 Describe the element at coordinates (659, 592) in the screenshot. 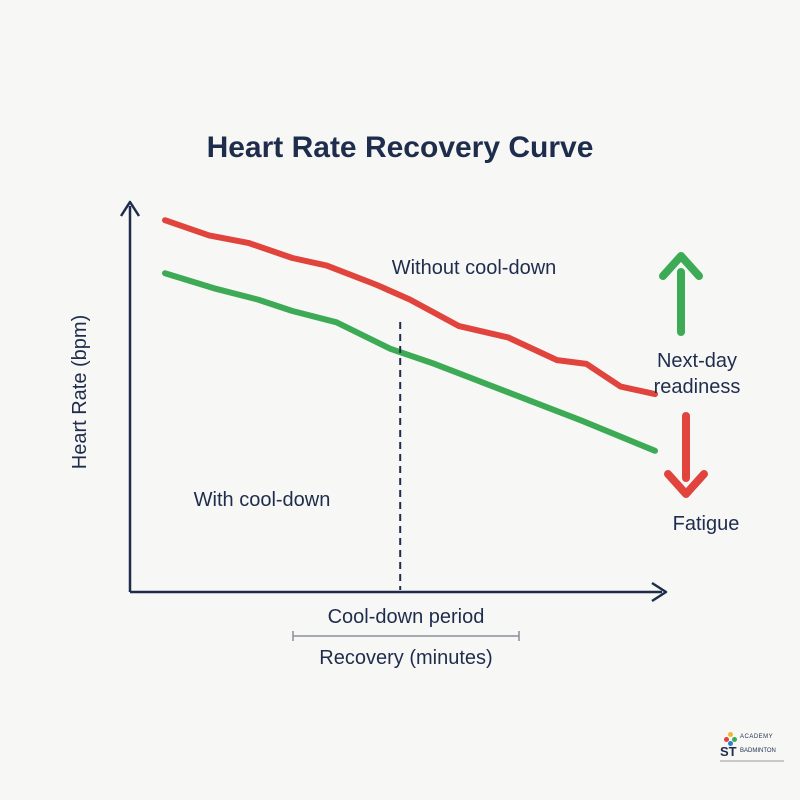

I see `x-axis-arrowhead` at that location.